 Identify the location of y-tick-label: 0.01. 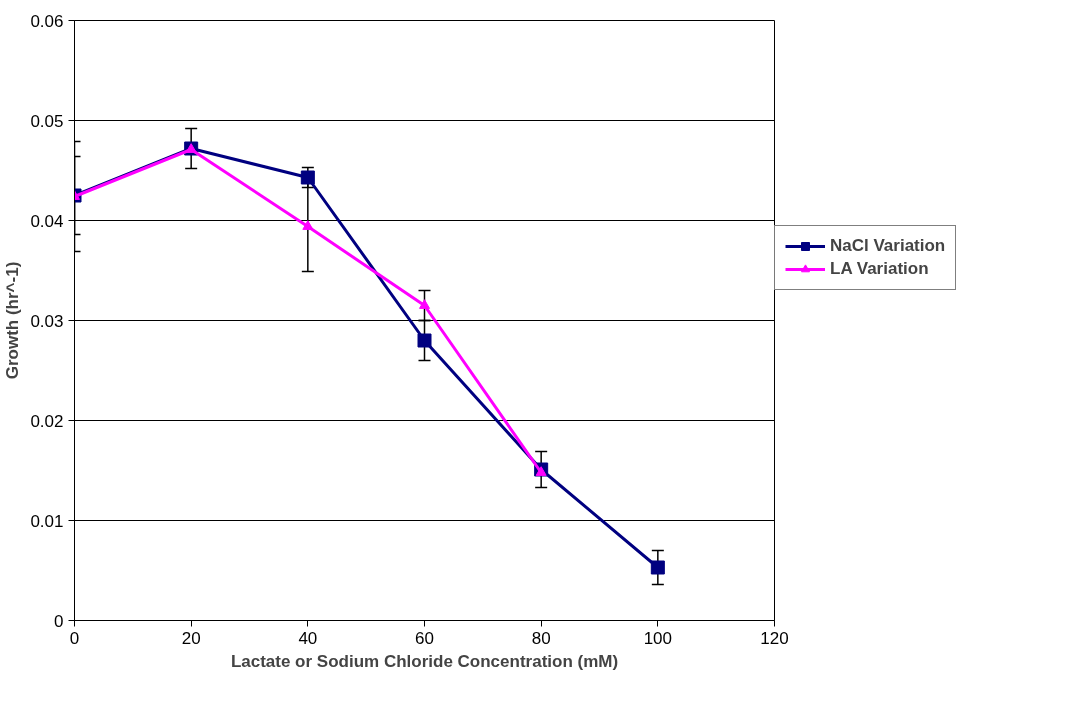
(47, 521).